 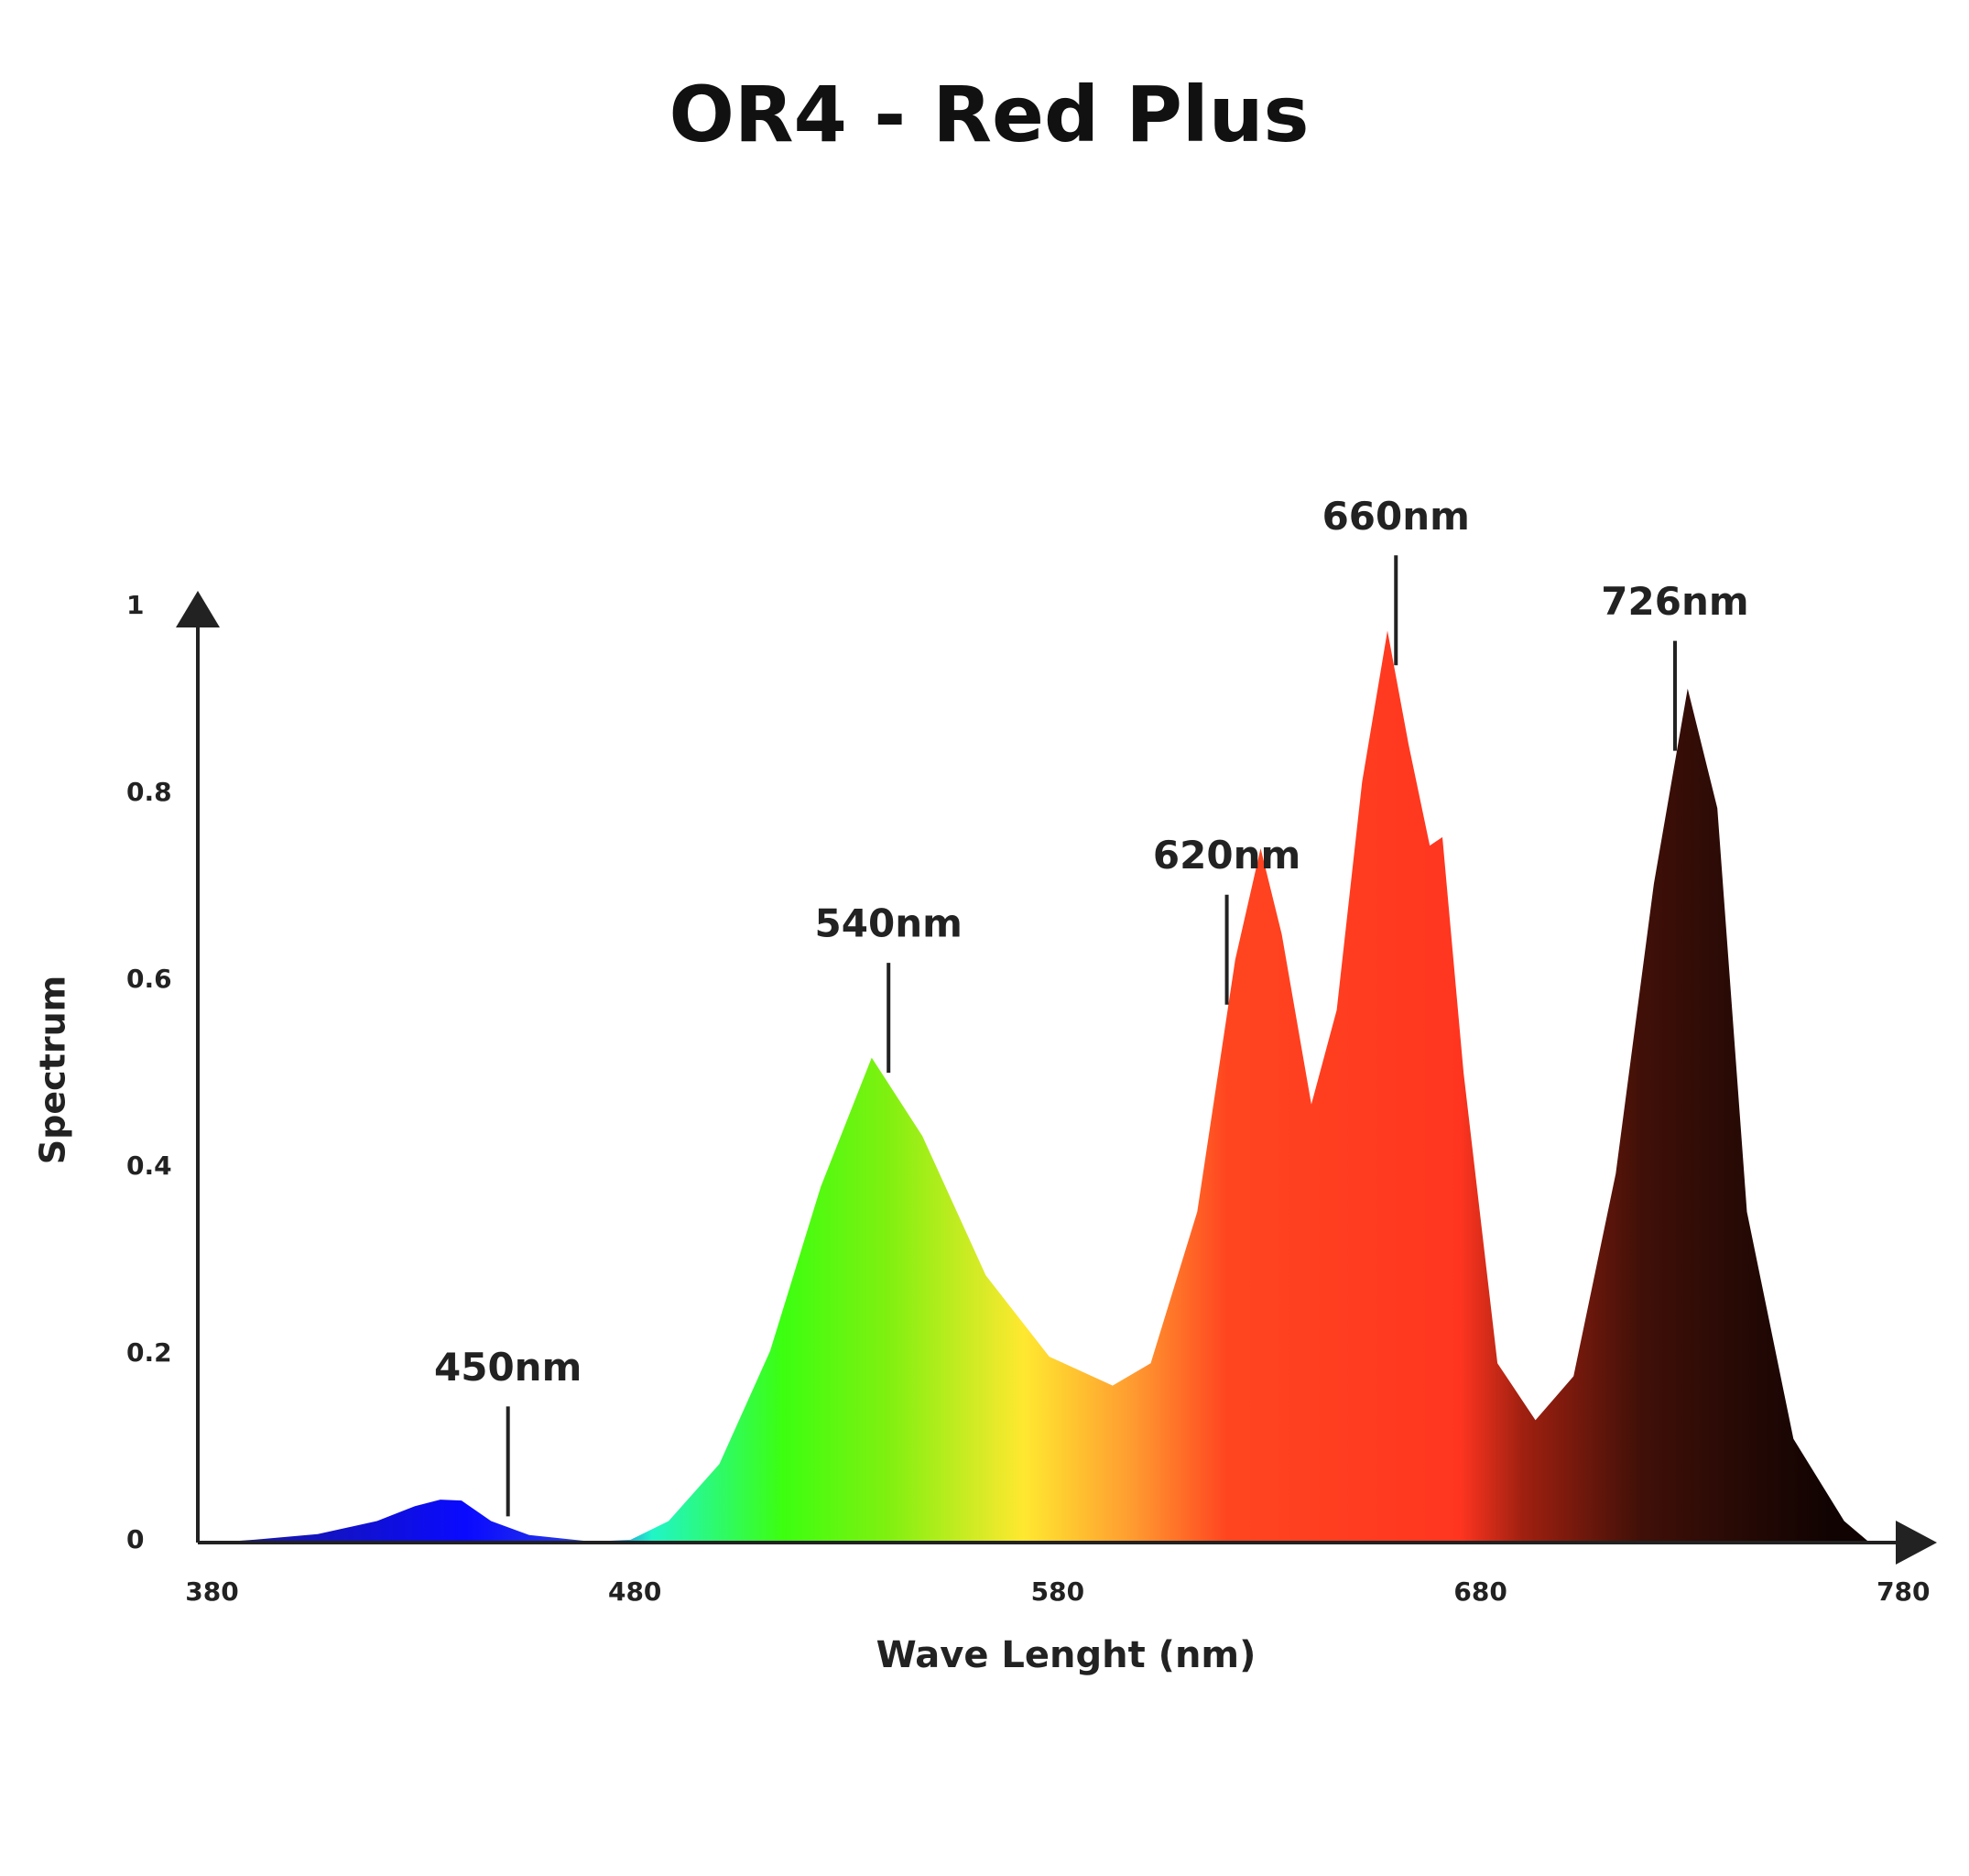 I want to click on annotation-label: 620nm, so click(x=1226, y=855).